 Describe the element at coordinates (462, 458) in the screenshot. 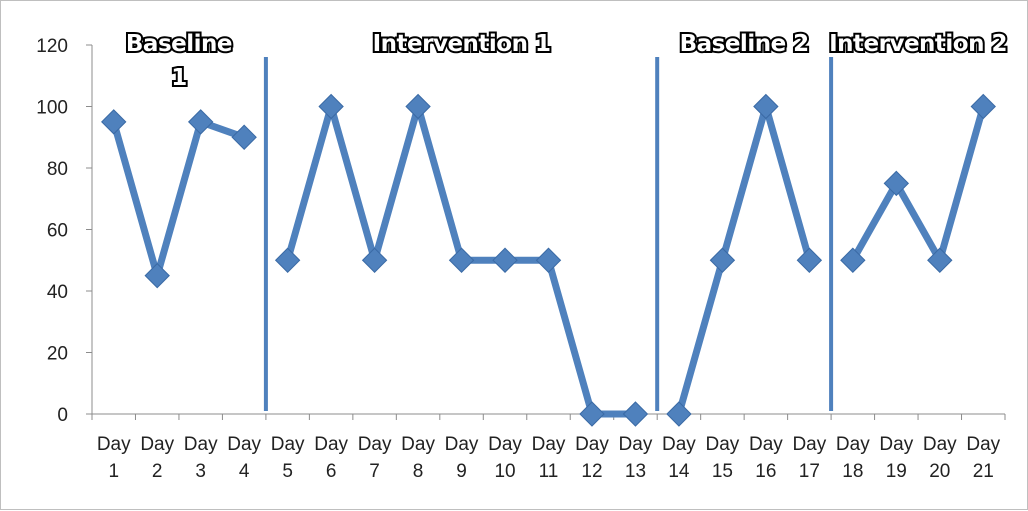

I see `x-tick-label: Day 9` at that location.